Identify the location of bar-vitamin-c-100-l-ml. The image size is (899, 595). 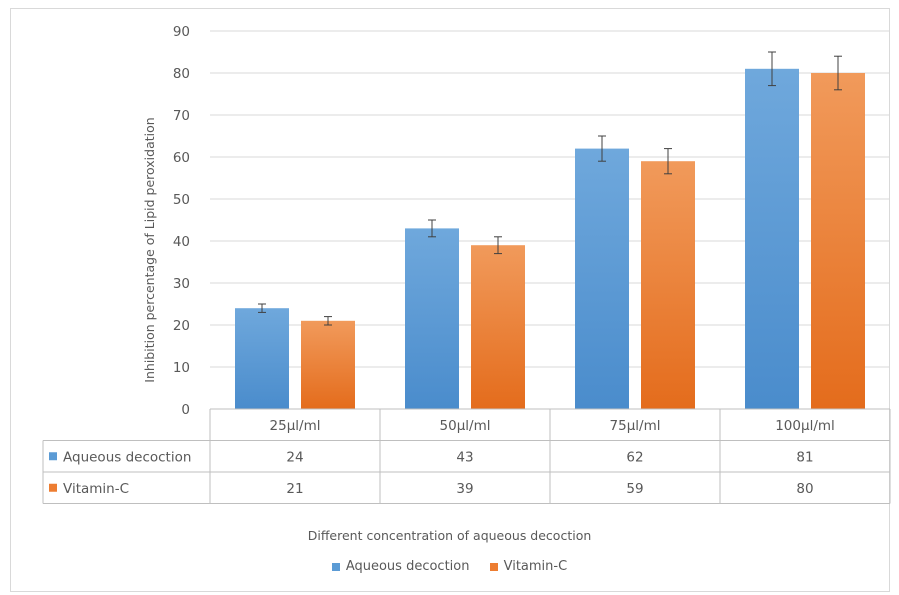
(838, 241).